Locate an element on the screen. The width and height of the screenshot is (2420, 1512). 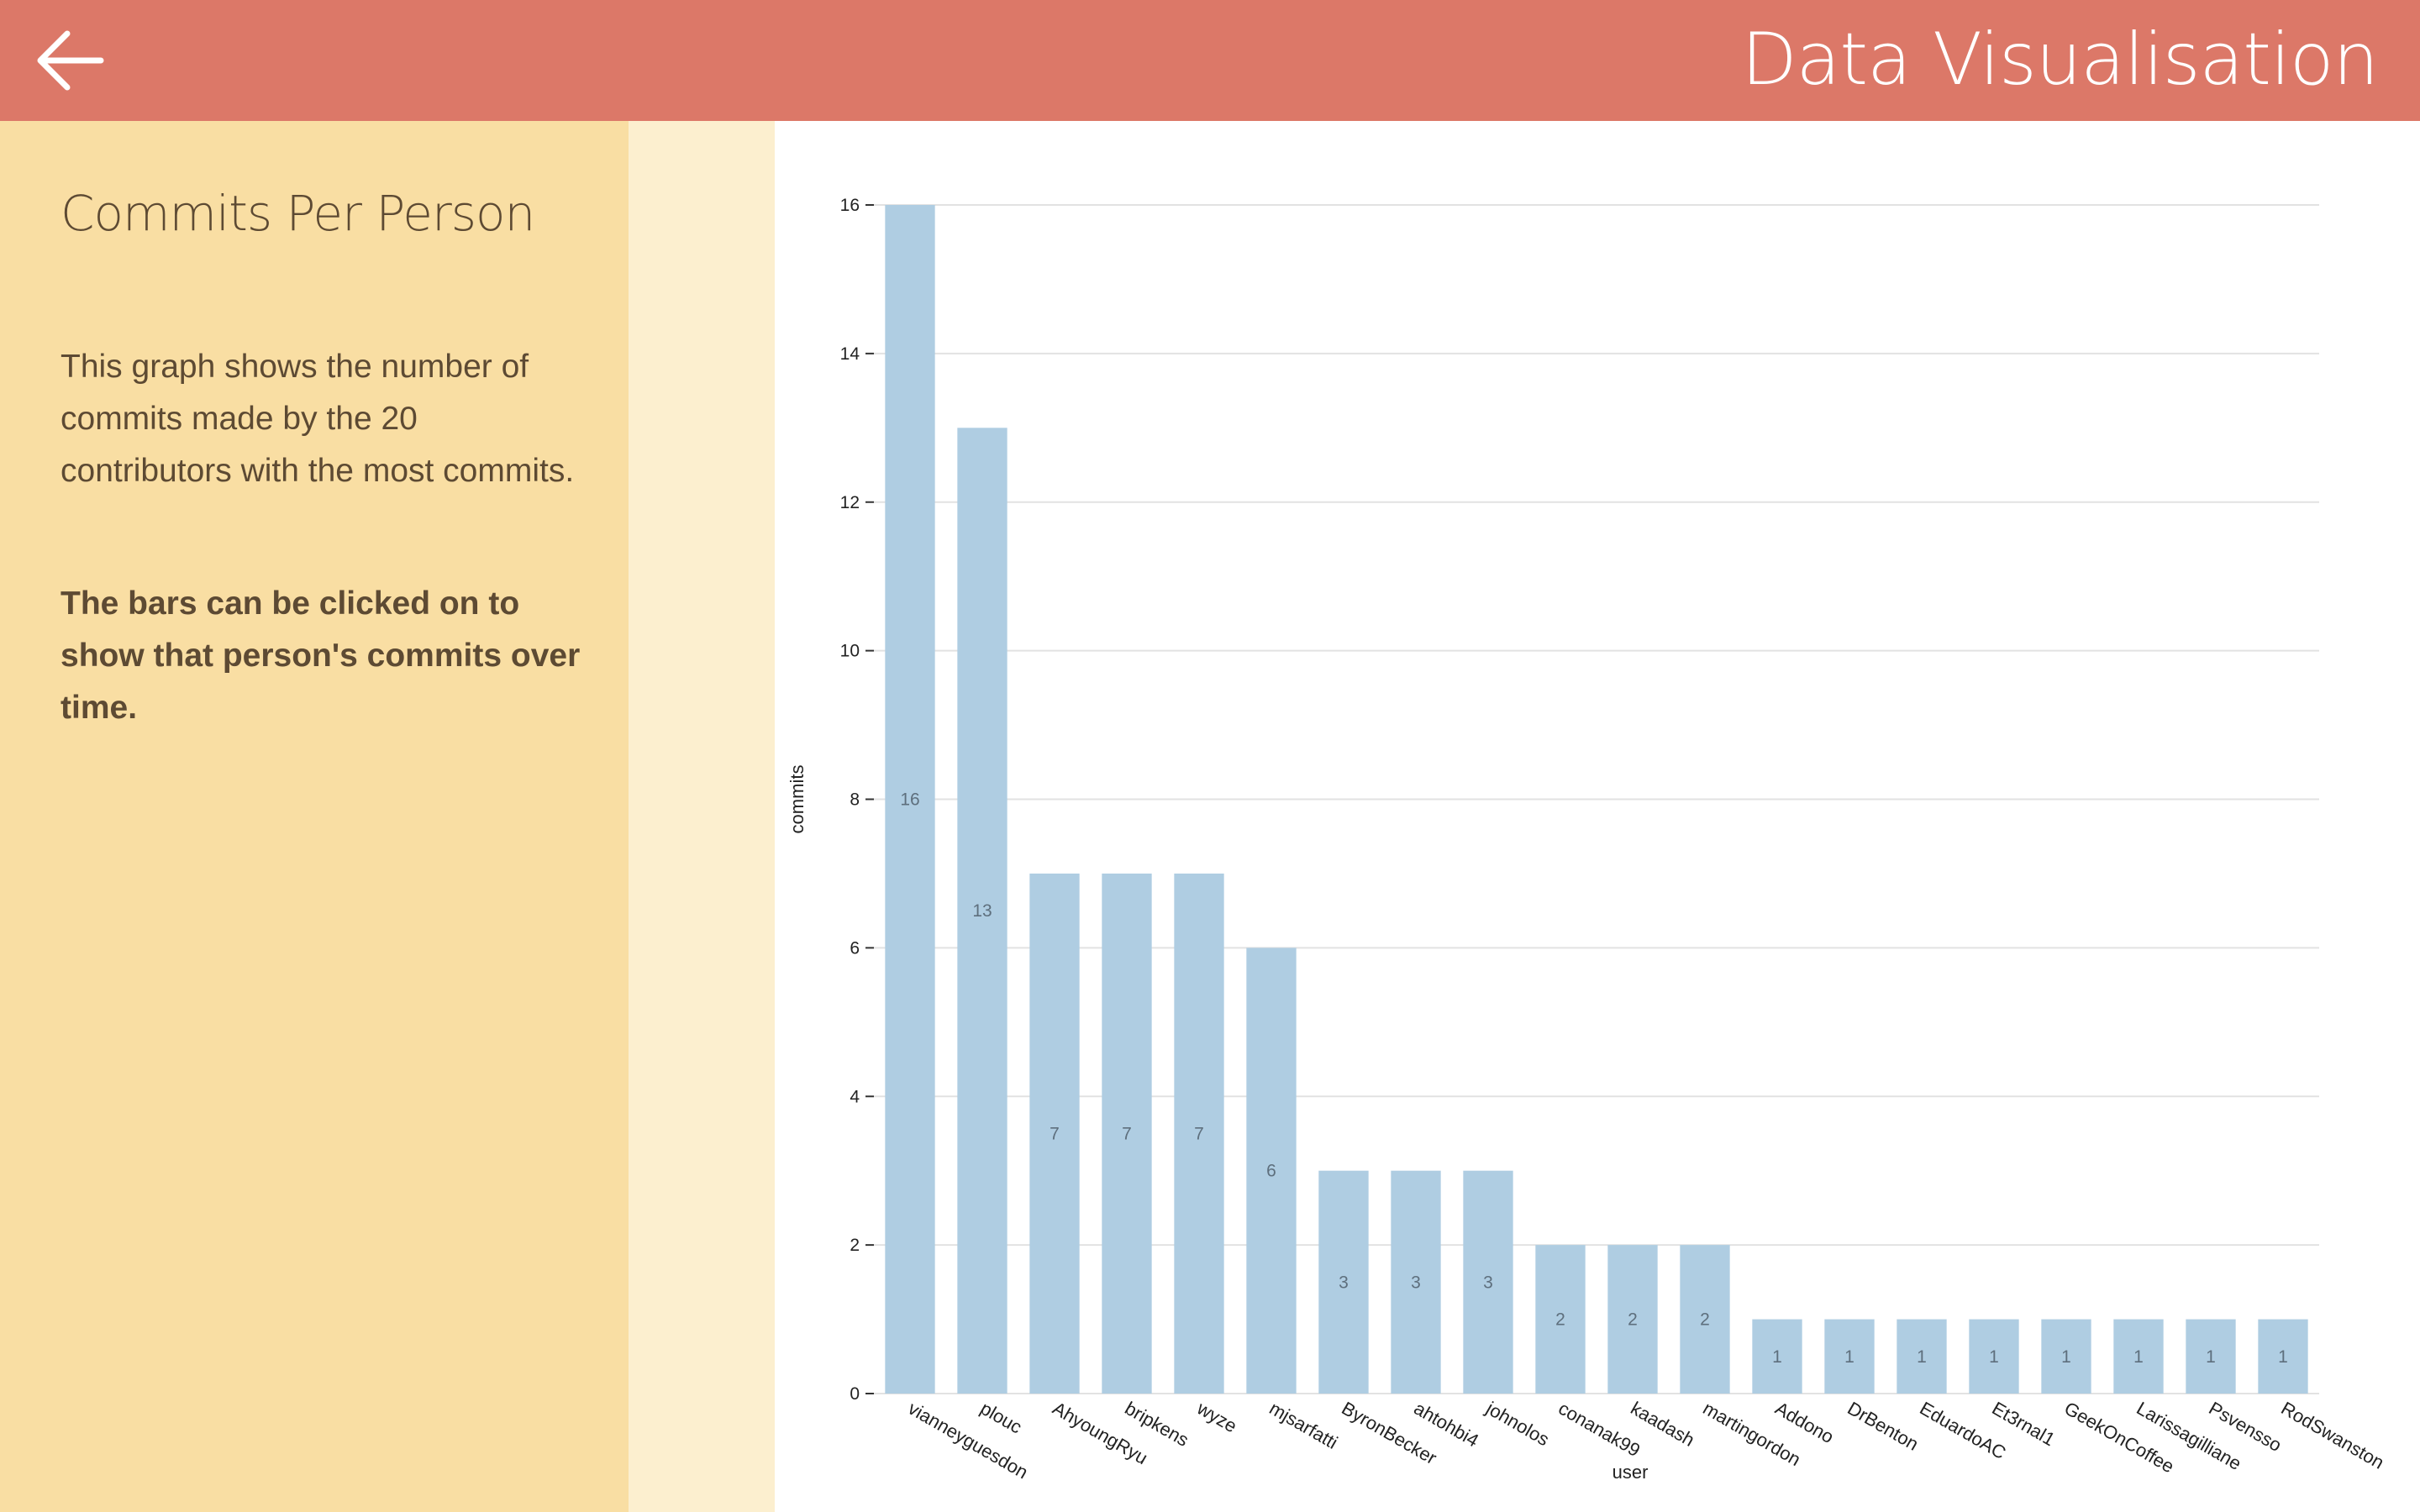
sidebar-gutter is located at coordinates (702, 816).